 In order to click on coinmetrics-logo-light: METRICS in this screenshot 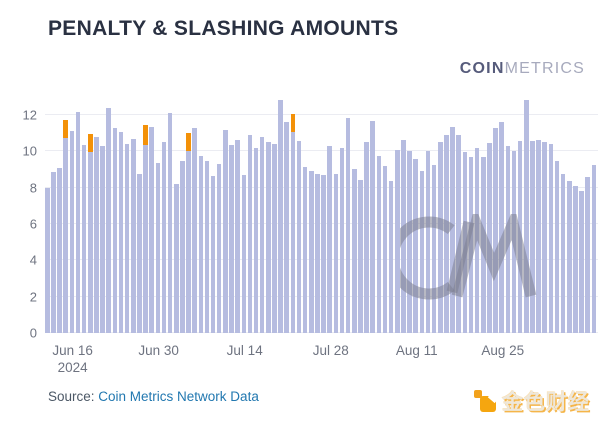, I will do `click(544, 68)`.